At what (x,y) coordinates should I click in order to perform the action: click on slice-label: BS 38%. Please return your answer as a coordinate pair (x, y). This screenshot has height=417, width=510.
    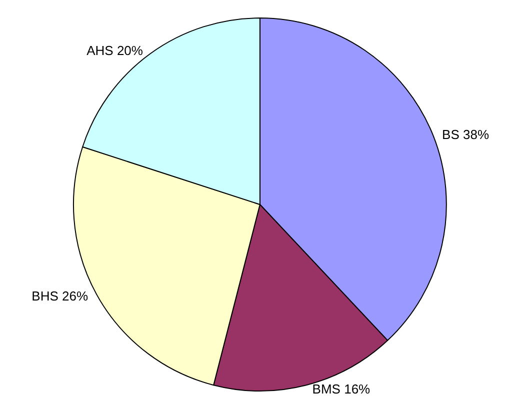
    Looking at the image, I should click on (466, 134).